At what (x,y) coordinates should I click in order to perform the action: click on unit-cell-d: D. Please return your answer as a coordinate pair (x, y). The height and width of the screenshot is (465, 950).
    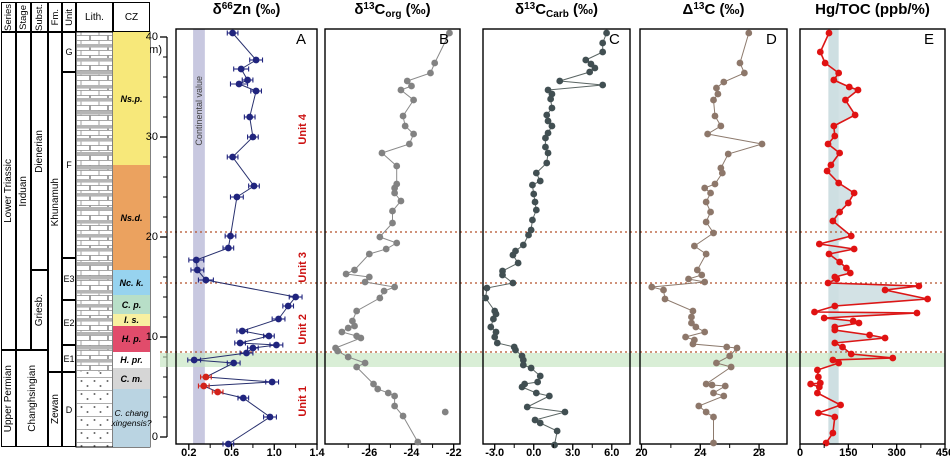
    Looking at the image, I should click on (69, 409).